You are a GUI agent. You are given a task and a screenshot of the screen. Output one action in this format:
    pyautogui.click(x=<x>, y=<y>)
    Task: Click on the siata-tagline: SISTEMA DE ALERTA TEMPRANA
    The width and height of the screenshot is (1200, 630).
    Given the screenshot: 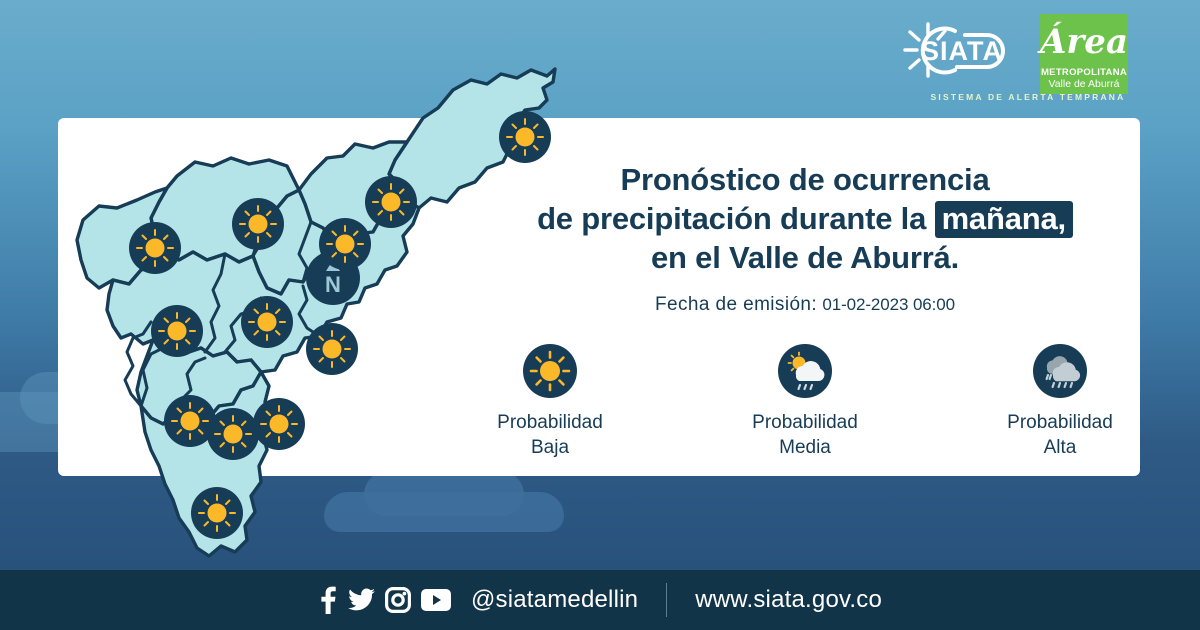 What is the action you would take?
    pyautogui.click(x=1028, y=97)
    